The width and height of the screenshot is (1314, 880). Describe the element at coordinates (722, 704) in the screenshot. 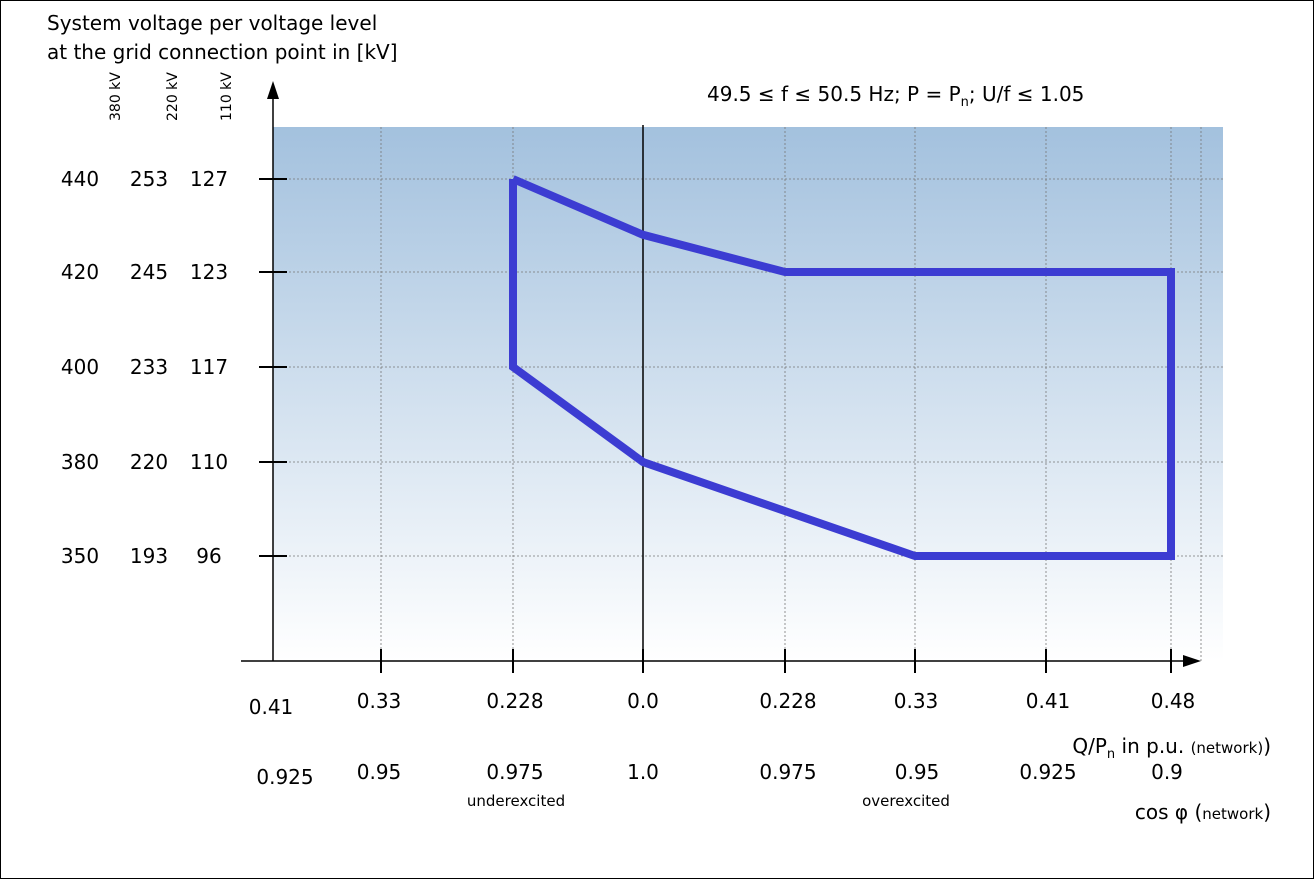

I see `x-q-tick-labels: 0.41 0.33 0.228 0.0 0.228 0.33 0.41 0.48` at that location.